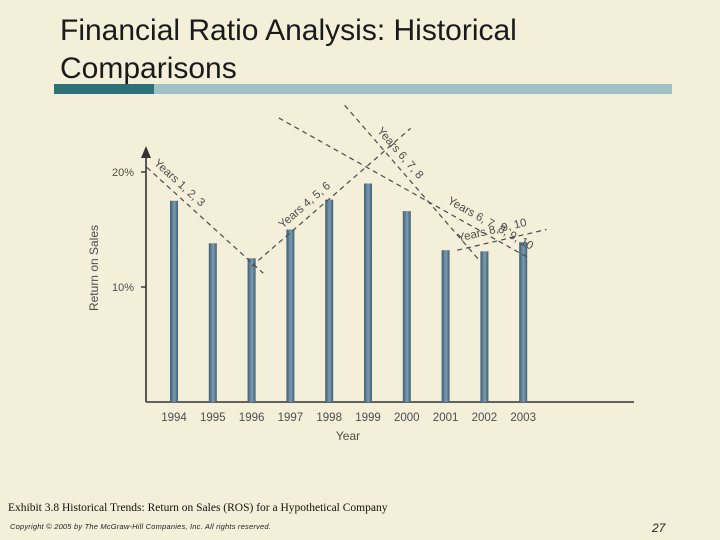 Image resolution: width=720 pixels, height=540 pixels. Describe the element at coordinates (123, 173) in the screenshot. I see `y-tick-label: 20%` at that location.